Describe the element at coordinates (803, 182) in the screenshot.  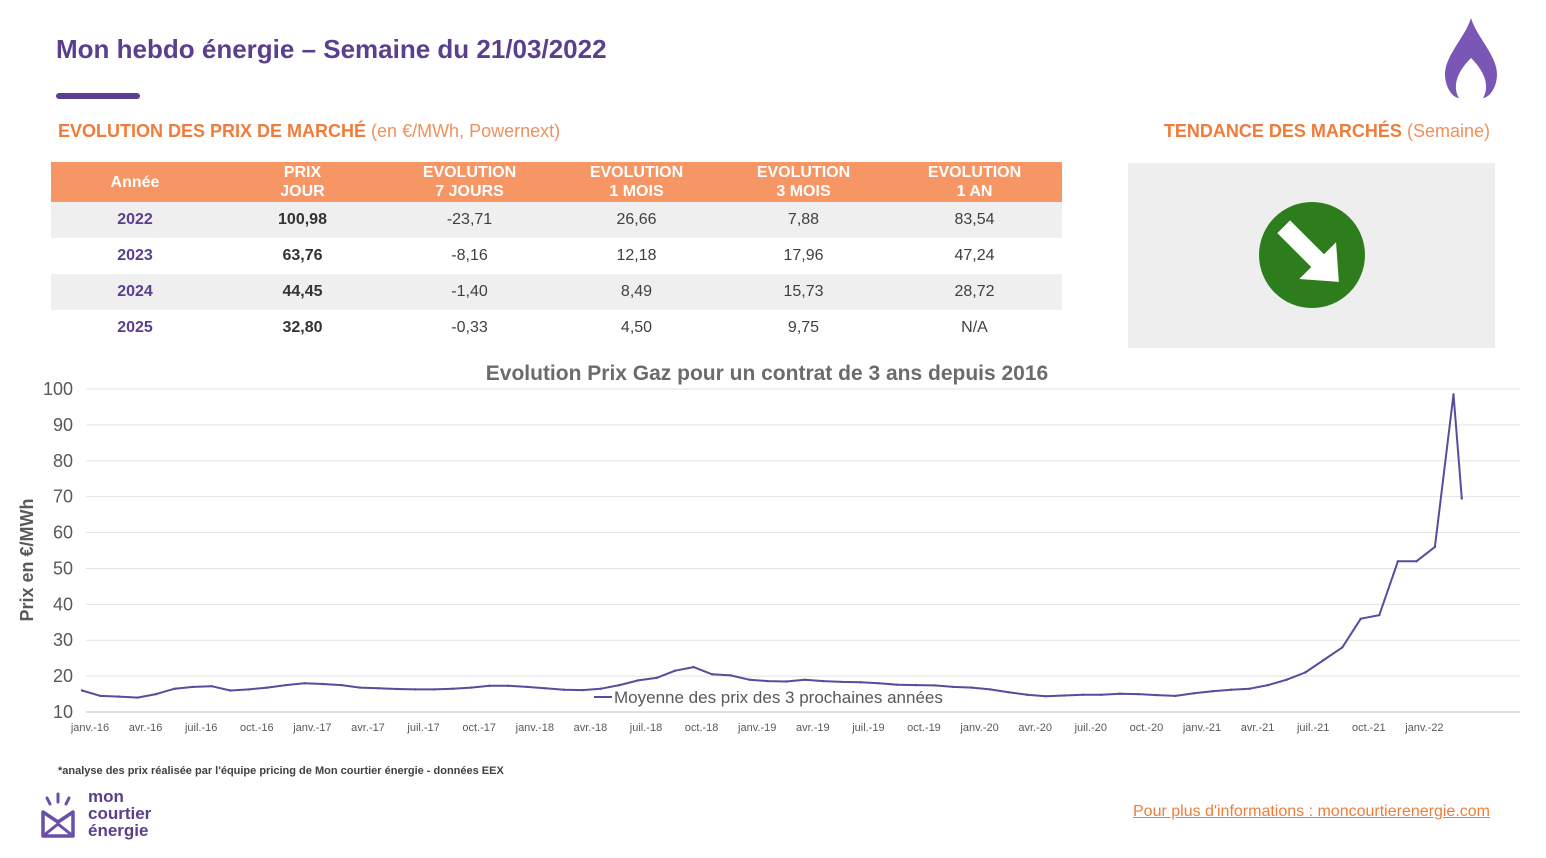
I see `column-header-3-months: EVOLUTION 3 MOIS` at that location.